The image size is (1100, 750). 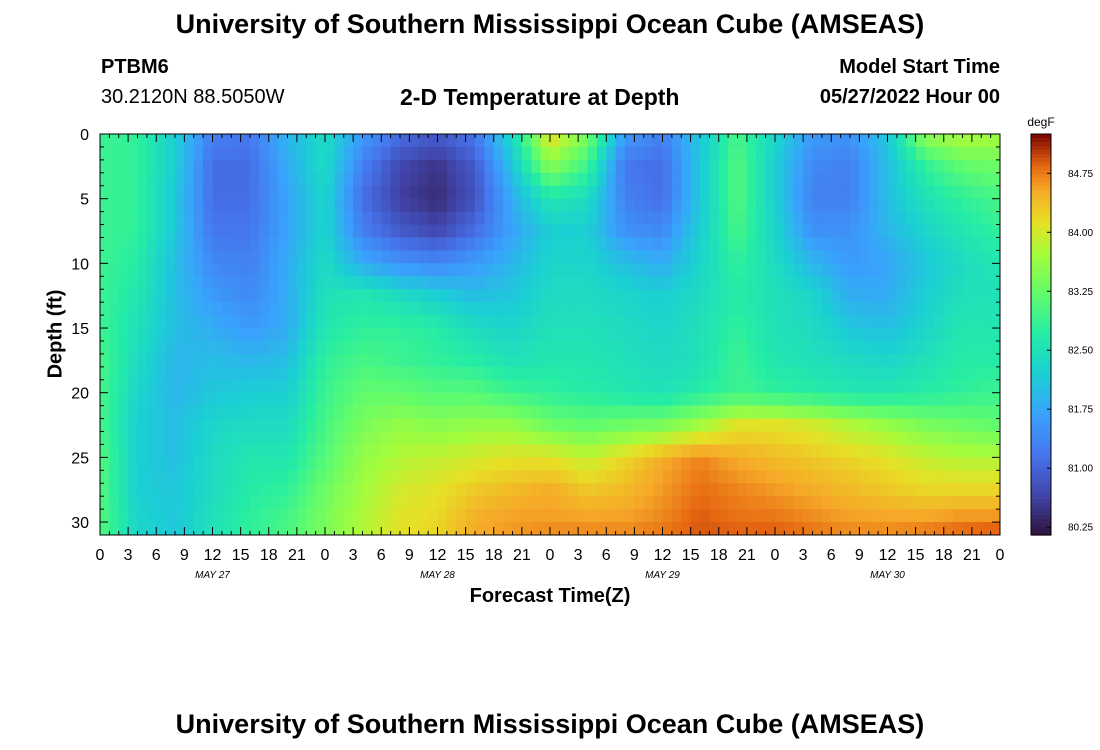 I want to click on x-tick-label: 9, so click(x=859, y=555).